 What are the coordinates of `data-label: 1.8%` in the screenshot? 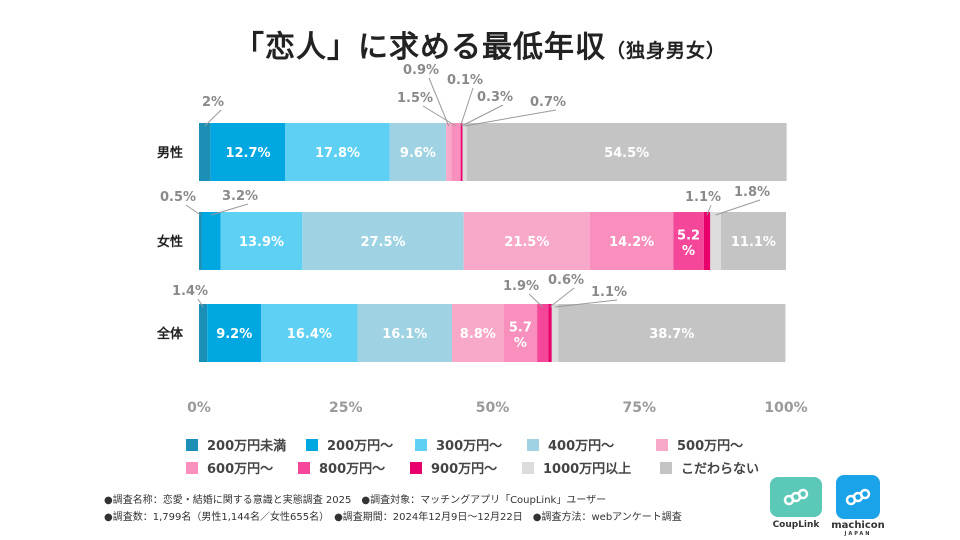 It's located at (752, 192).